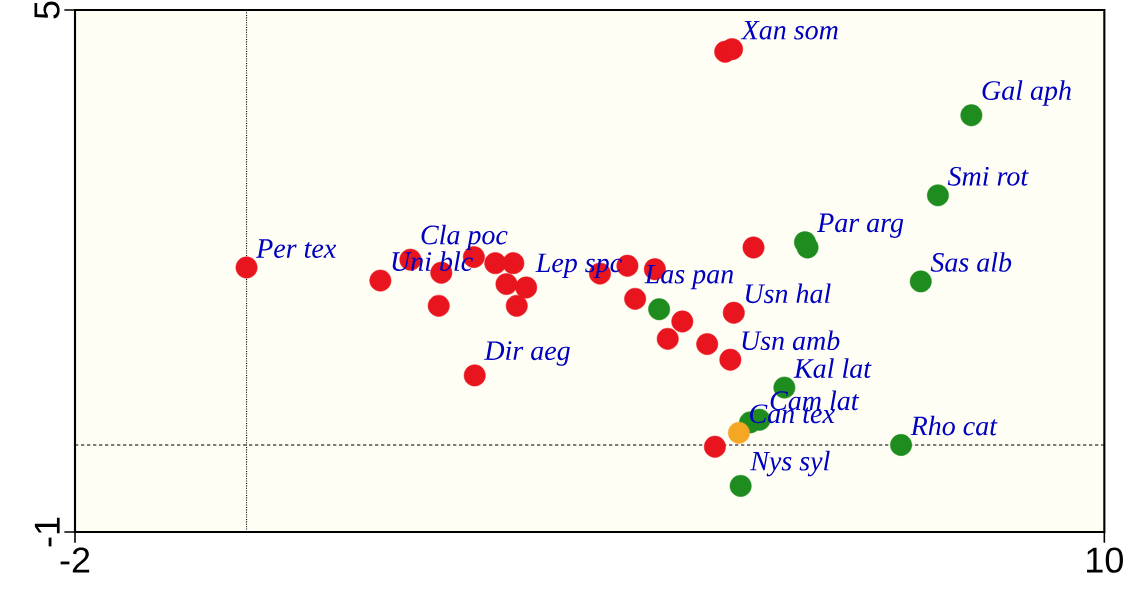  Describe the element at coordinates (790, 463) in the screenshot. I see `annotation: Nys syl` at that location.